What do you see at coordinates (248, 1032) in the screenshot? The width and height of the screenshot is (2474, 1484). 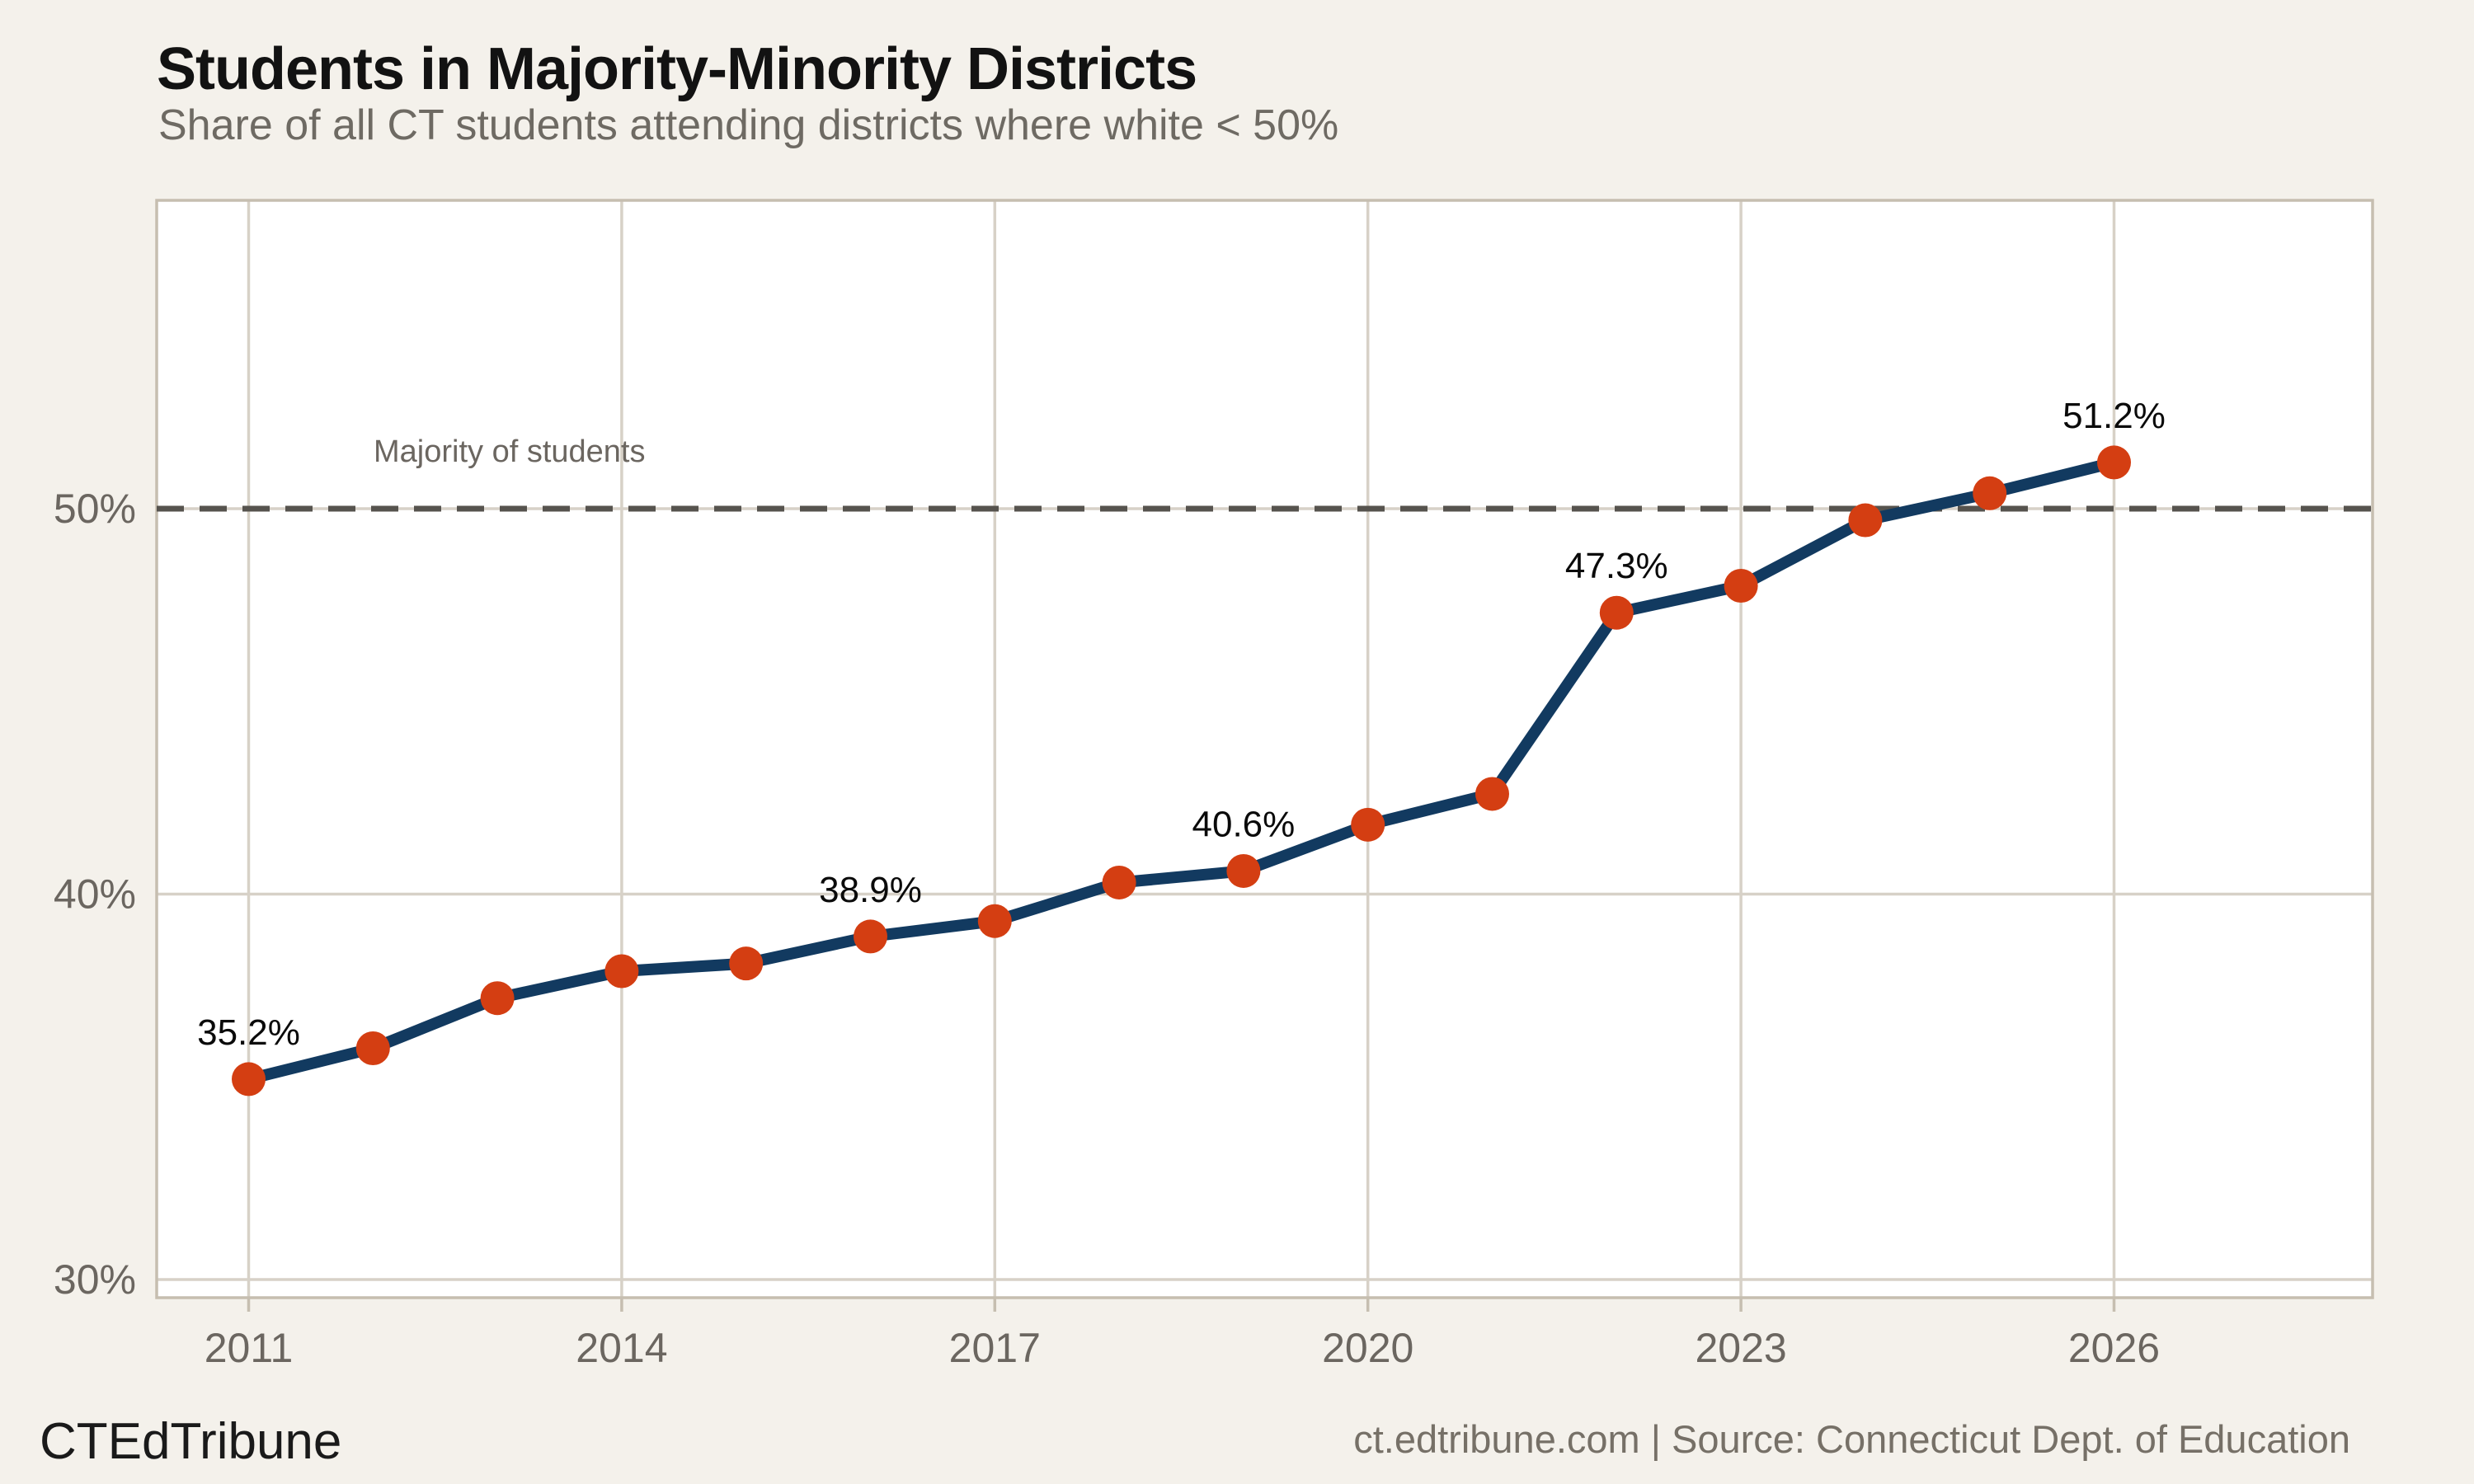 I see `value-label-2011: 35.2%` at bounding box center [248, 1032].